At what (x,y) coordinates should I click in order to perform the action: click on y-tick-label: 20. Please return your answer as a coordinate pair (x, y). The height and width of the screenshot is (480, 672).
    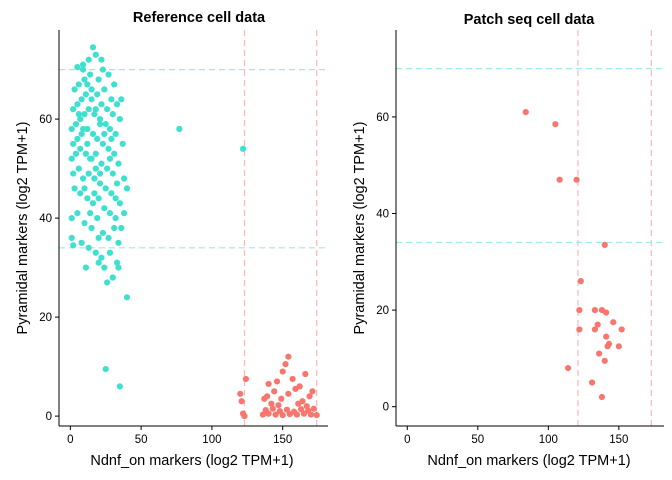
    Looking at the image, I should click on (382, 311).